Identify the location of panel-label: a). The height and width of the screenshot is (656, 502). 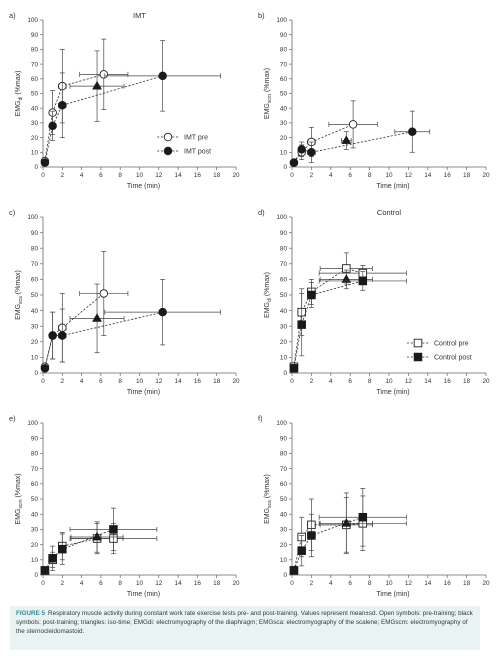
(12, 15).